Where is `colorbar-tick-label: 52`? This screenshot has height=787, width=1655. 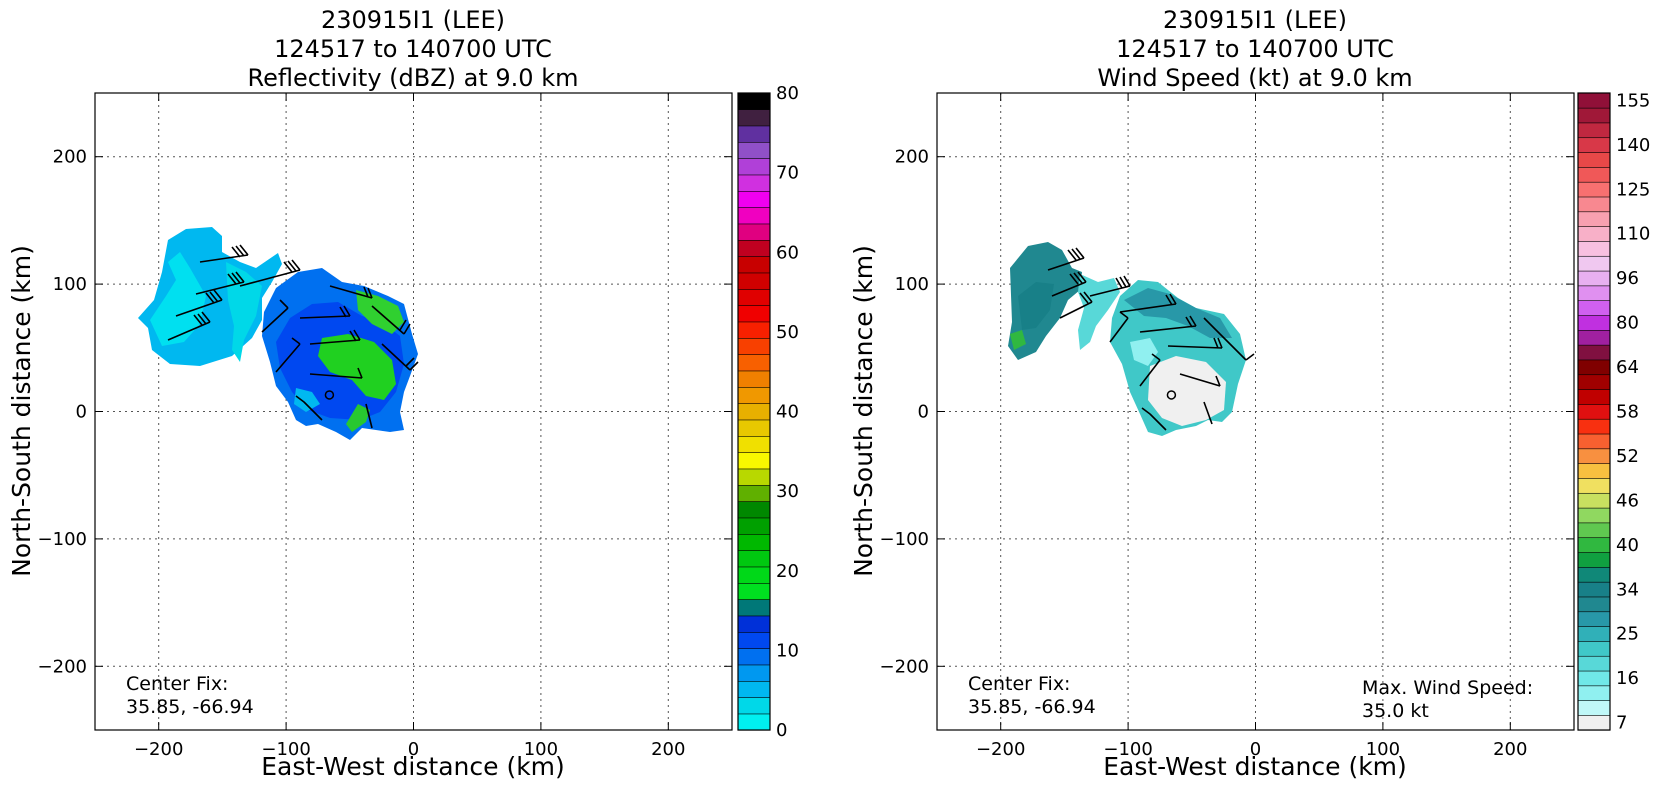 colorbar-tick-label: 52 is located at coordinates (1627, 456).